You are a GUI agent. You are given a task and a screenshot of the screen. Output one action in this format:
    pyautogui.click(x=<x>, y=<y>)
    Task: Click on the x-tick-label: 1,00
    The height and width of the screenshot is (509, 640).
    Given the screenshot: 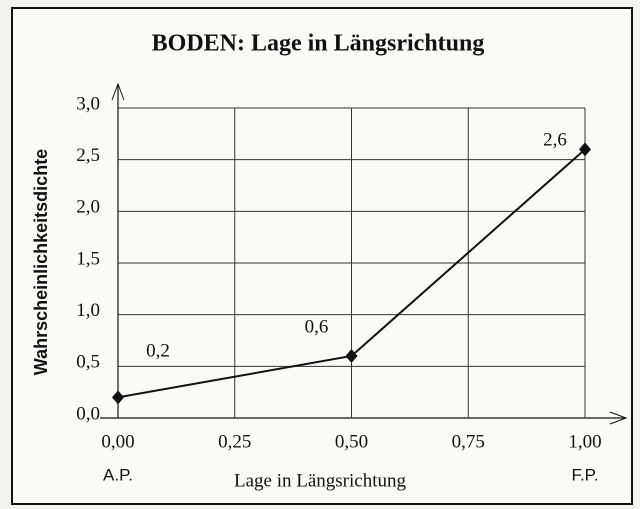 What is the action you would take?
    pyautogui.click(x=584, y=441)
    